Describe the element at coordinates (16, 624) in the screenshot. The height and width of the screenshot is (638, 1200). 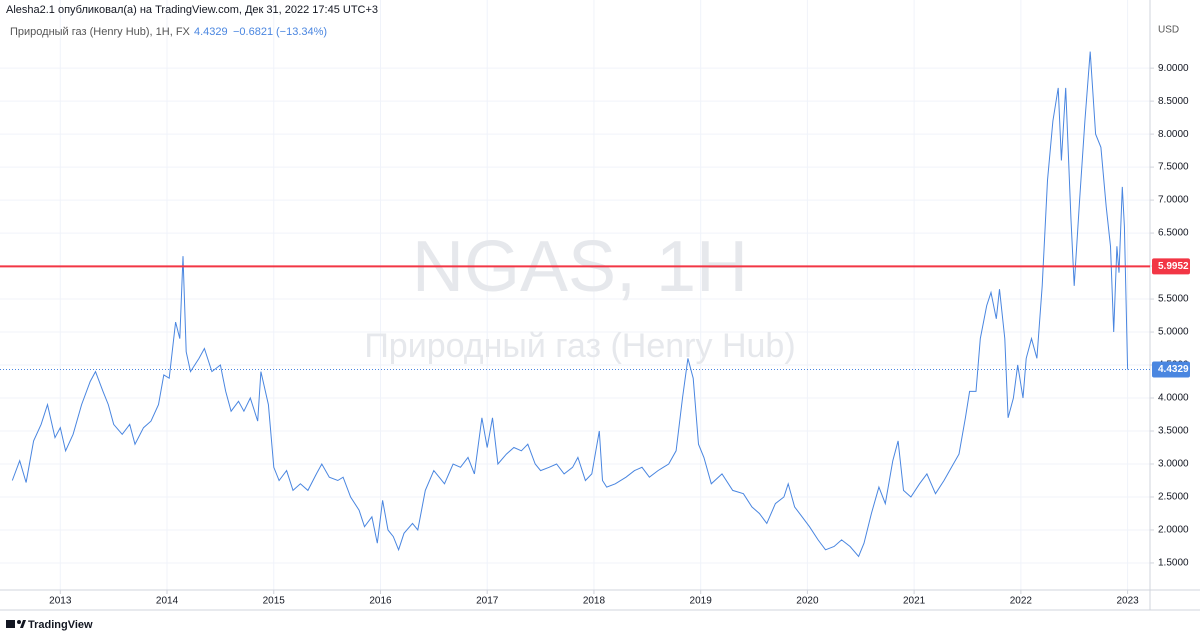
I see `tradingview-logo` at that location.